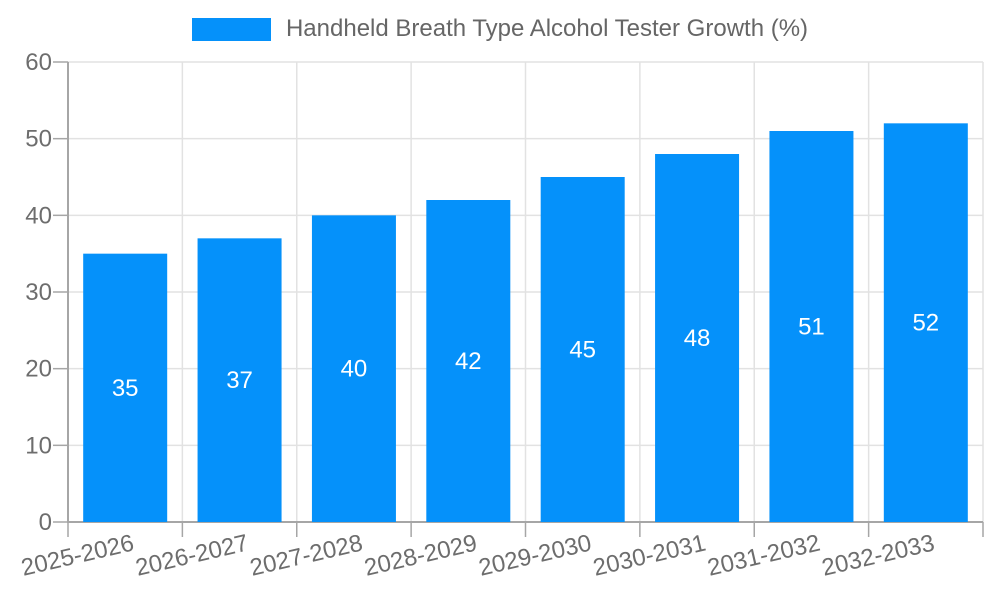  What do you see at coordinates (38, 445) in the screenshot?
I see `y-axis-tick-label: 10` at bounding box center [38, 445].